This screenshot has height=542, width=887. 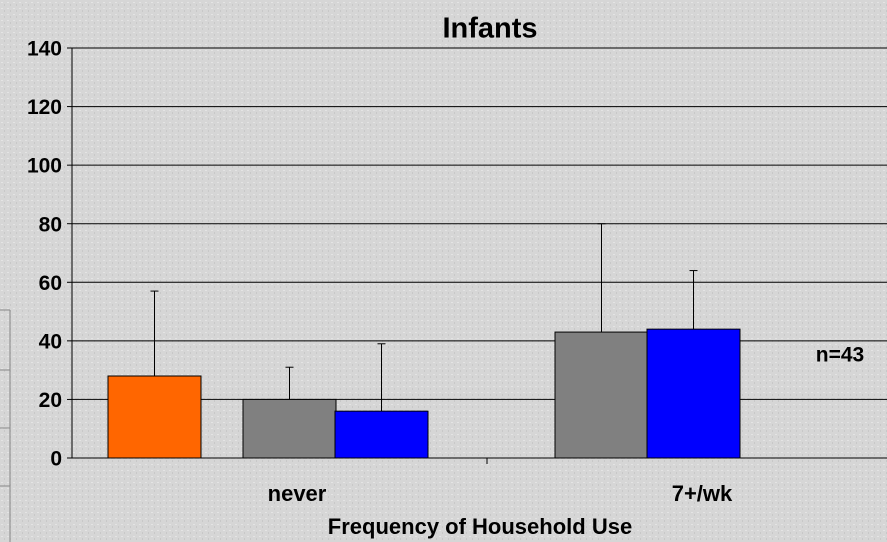 What do you see at coordinates (702, 493) in the screenshot?
I see `x-tick-label: 7+/wk` at bounding box center [702, 493].